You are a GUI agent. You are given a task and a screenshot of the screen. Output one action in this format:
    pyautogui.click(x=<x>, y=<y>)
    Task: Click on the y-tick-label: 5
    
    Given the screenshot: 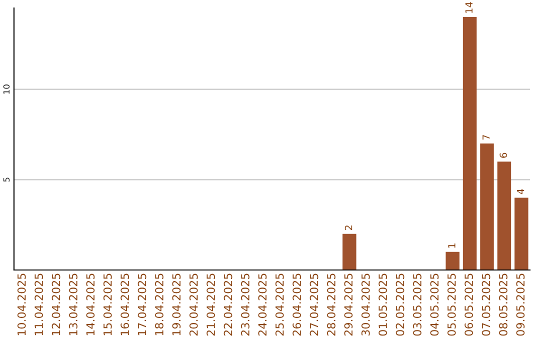 What is the action you would take?
    pyautogui.click(x=6, y=180)
    